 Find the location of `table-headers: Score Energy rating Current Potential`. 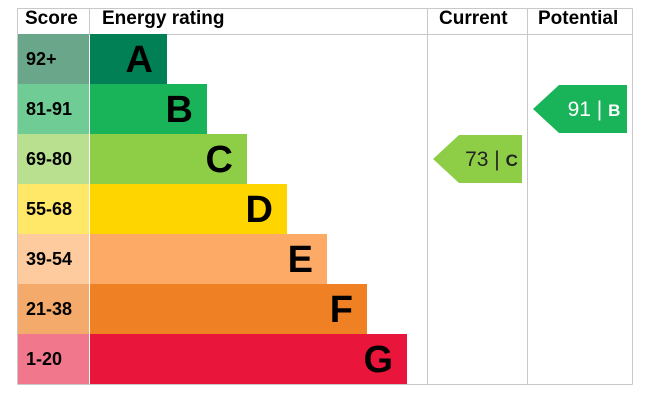

table-headers: Score Energy rating Current Potential is located at coordinates (321, 18).